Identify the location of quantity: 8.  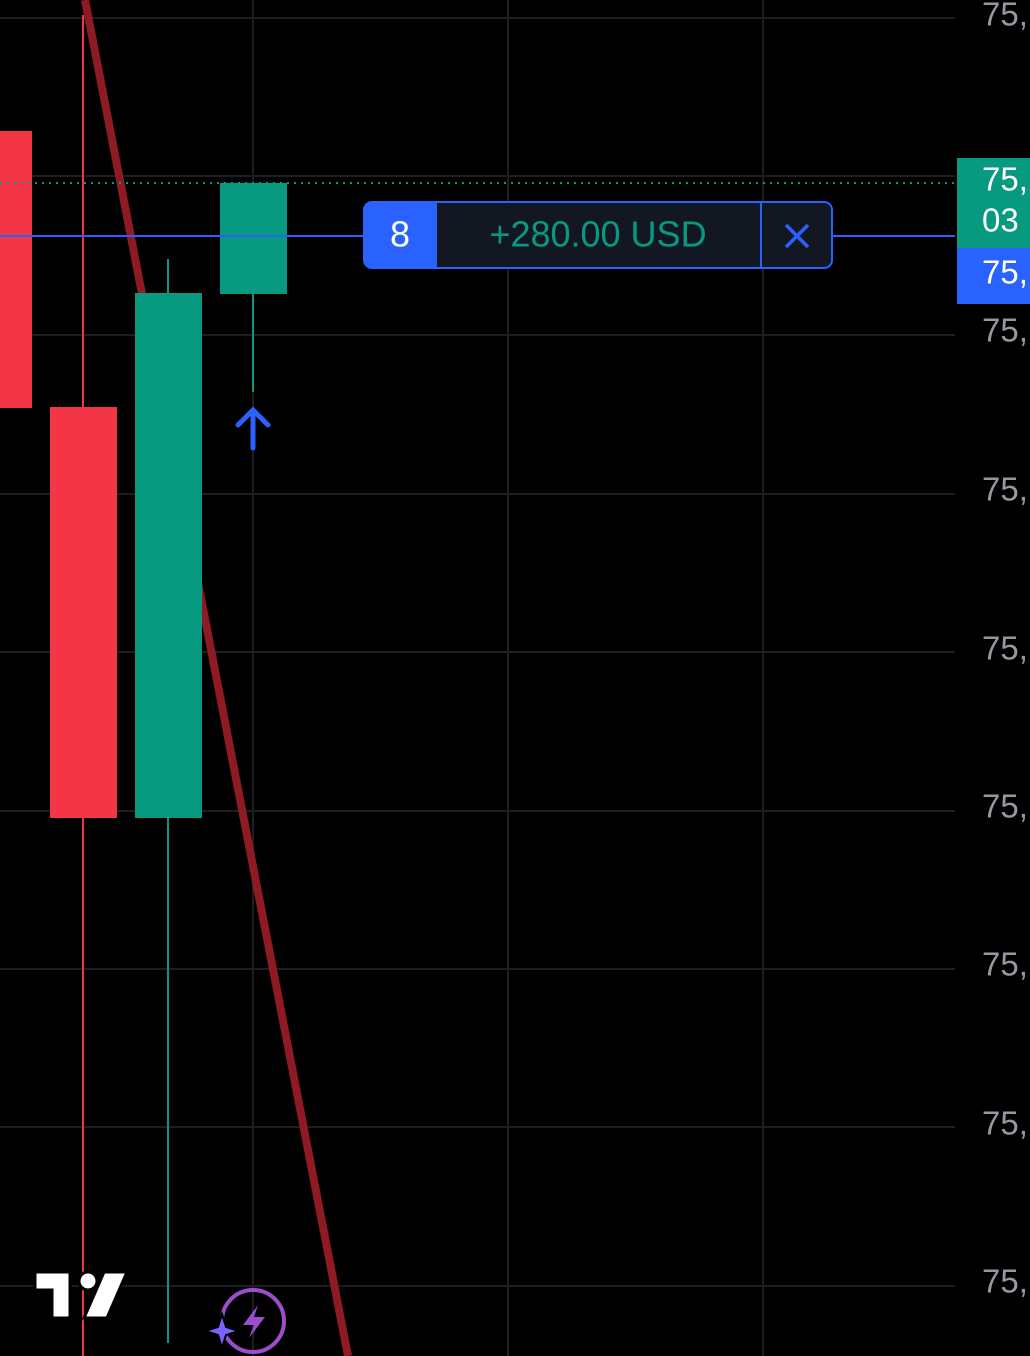
(400, 234).